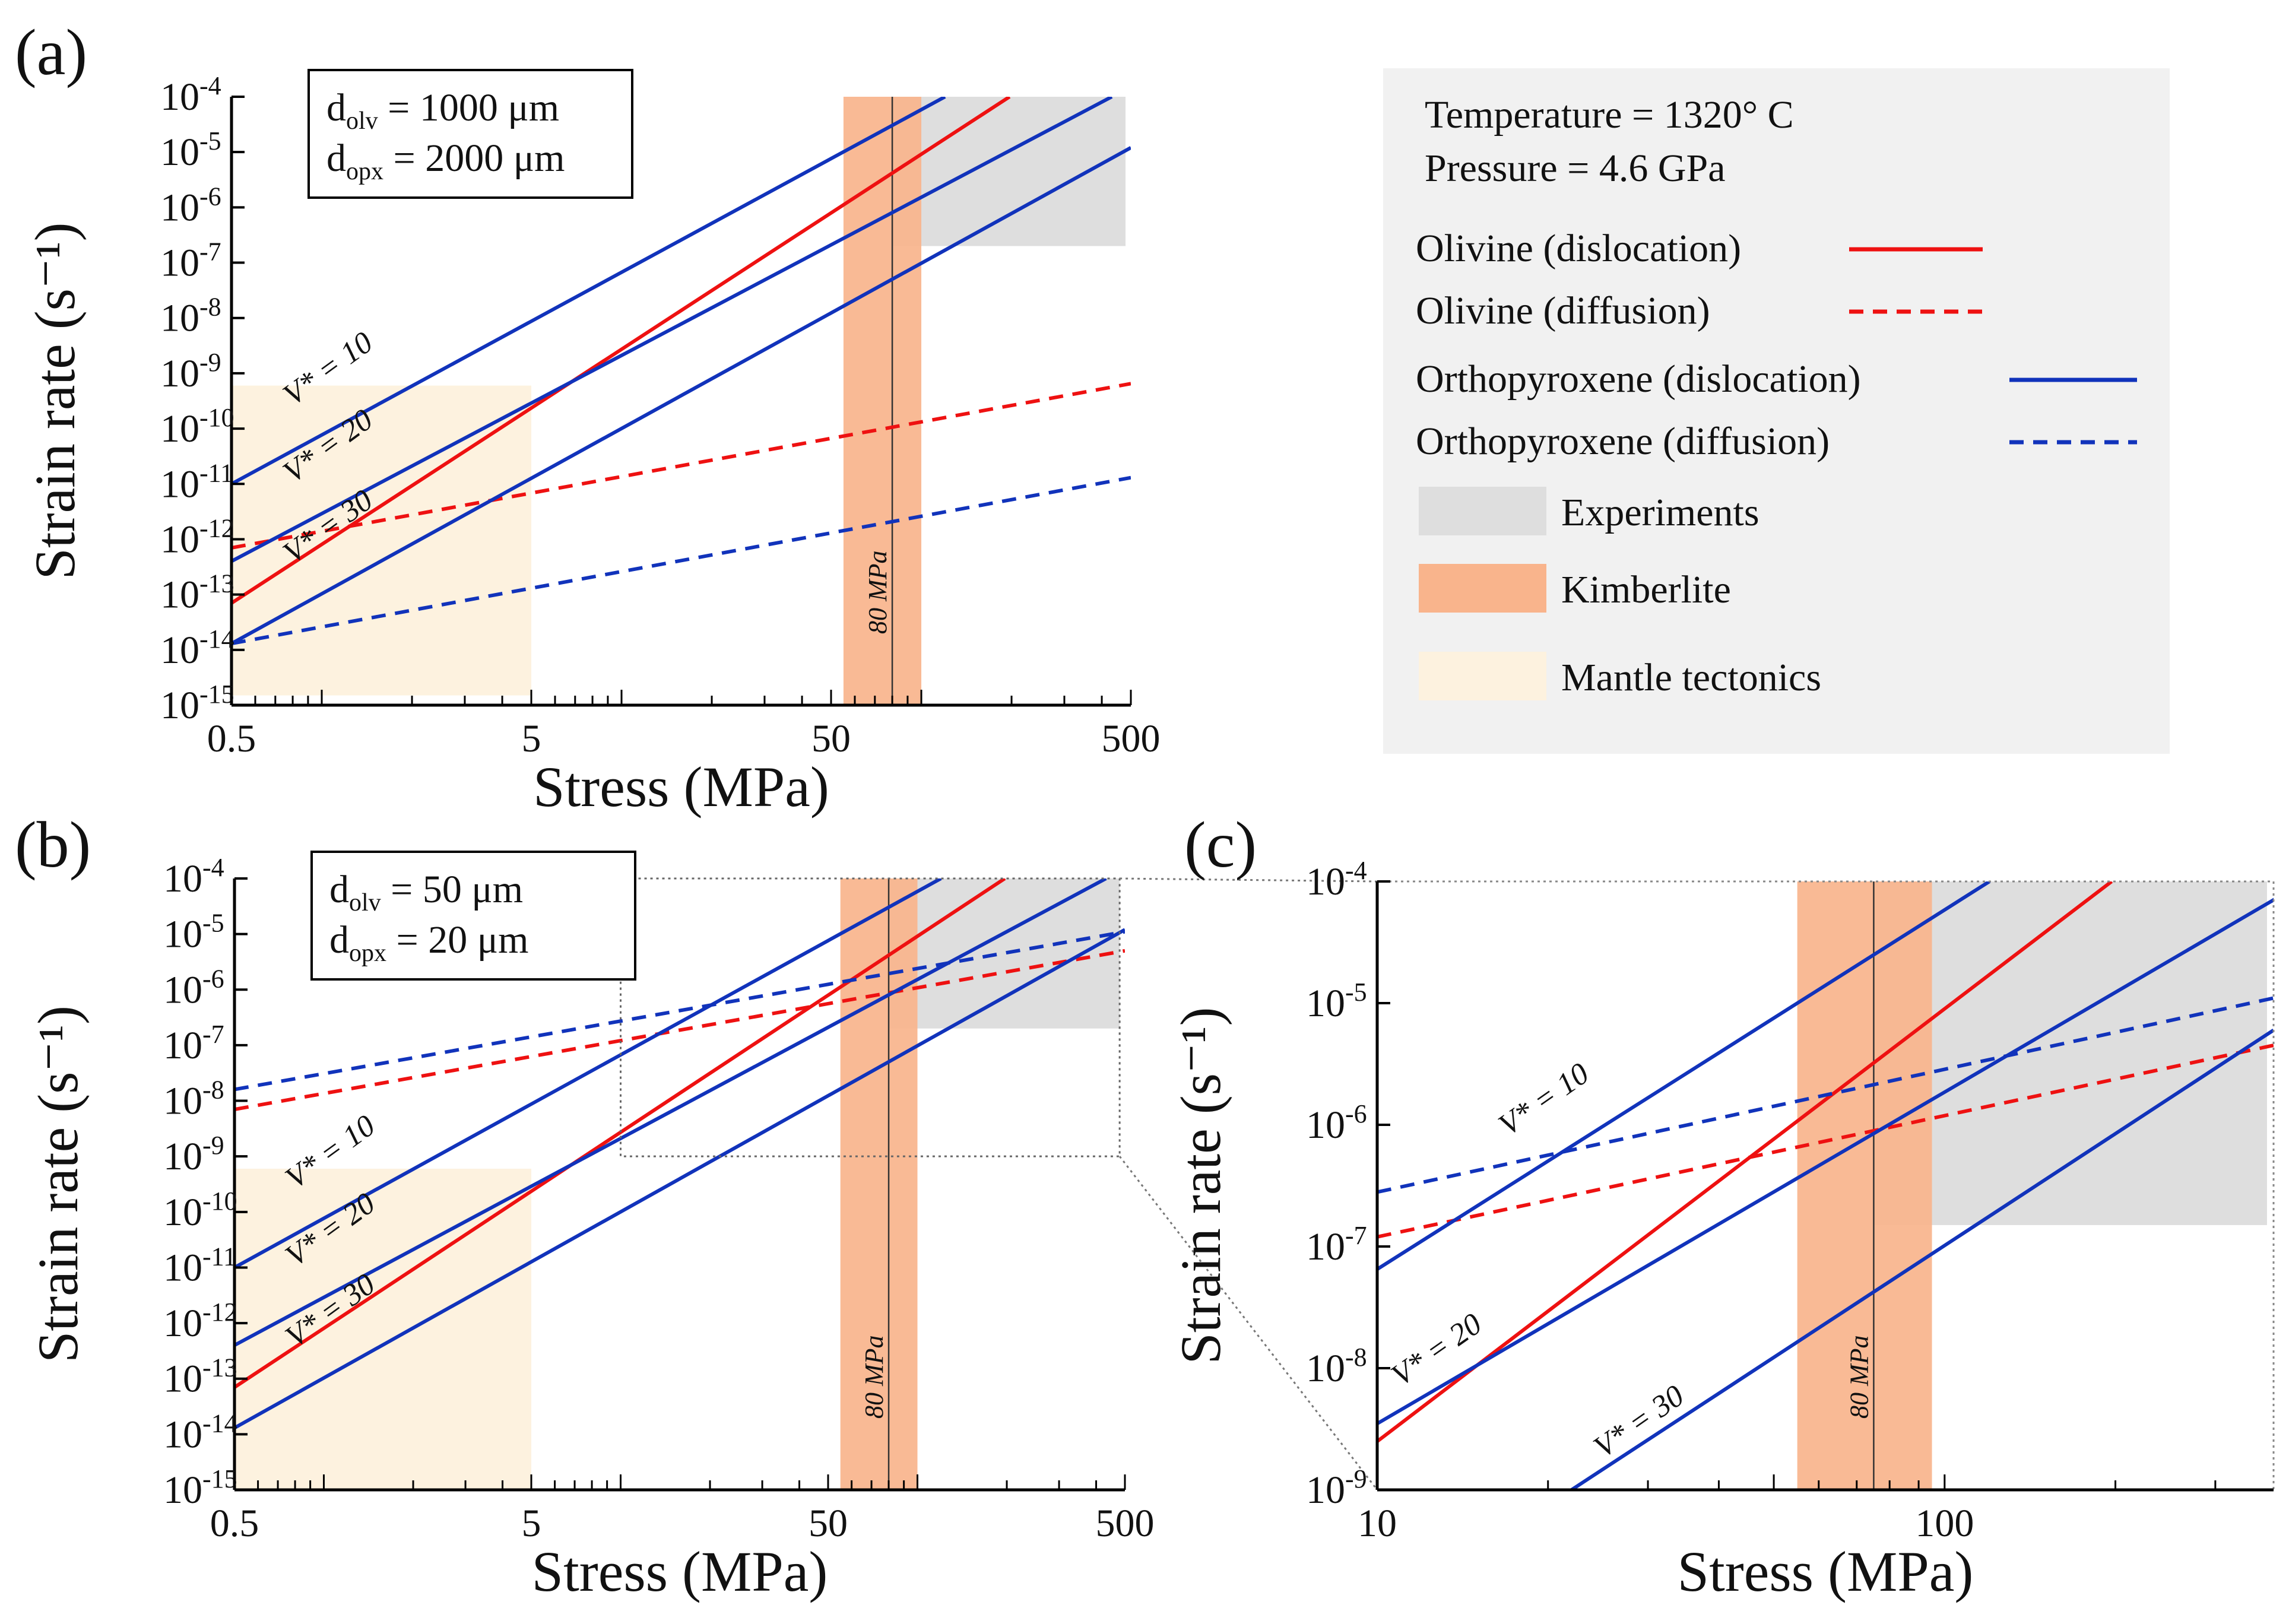 The image size is (2289, 1624). What do you see at coordinates (1864, 1185) in the screenshot?
I see `kimberlite-region` at bounding box center [1864, 1185].